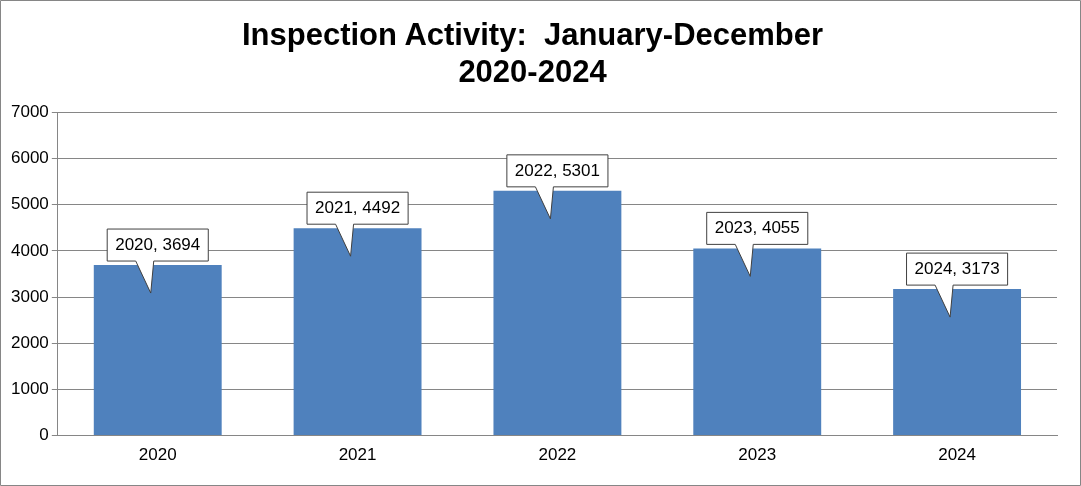  Describe the element at coordinates (158, 244) in the screenshot. I see `data-label: 2020, 3694` at that location.